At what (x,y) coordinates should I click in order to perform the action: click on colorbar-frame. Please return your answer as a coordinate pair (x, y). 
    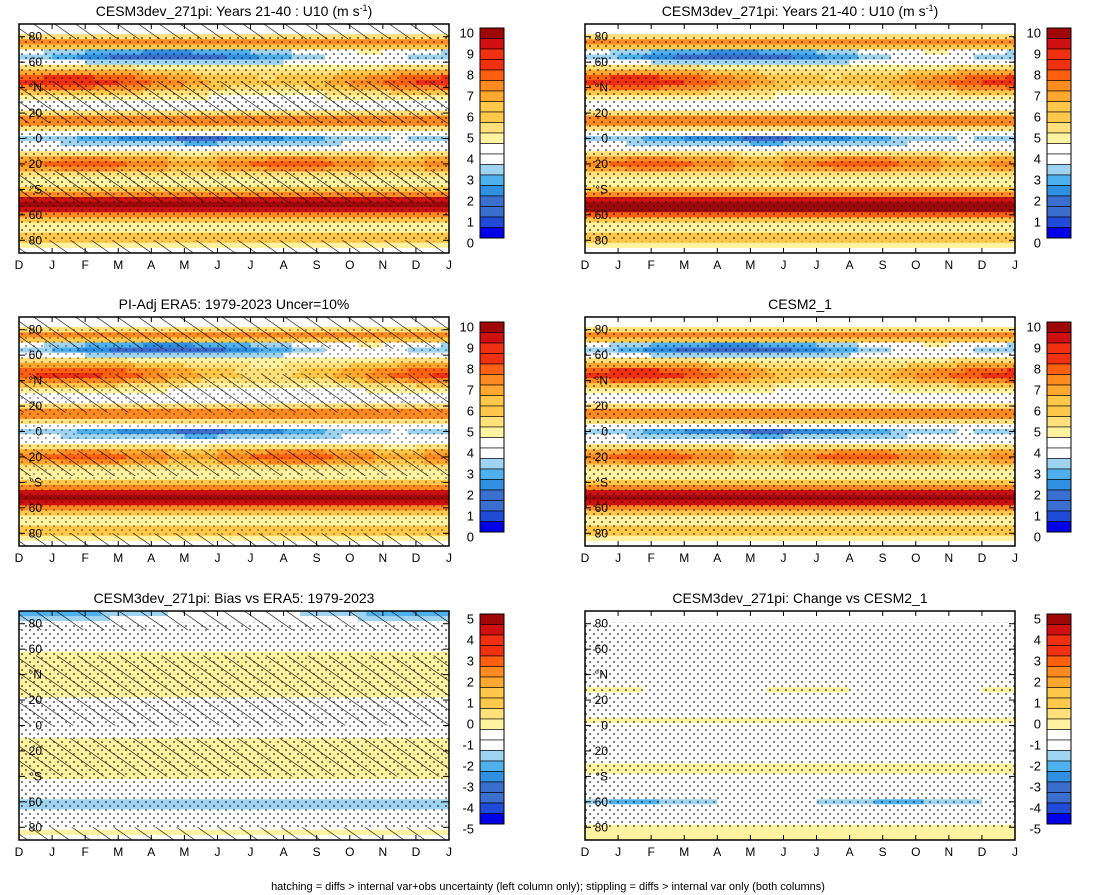
    Looking at the image, I should click on (492, 133).